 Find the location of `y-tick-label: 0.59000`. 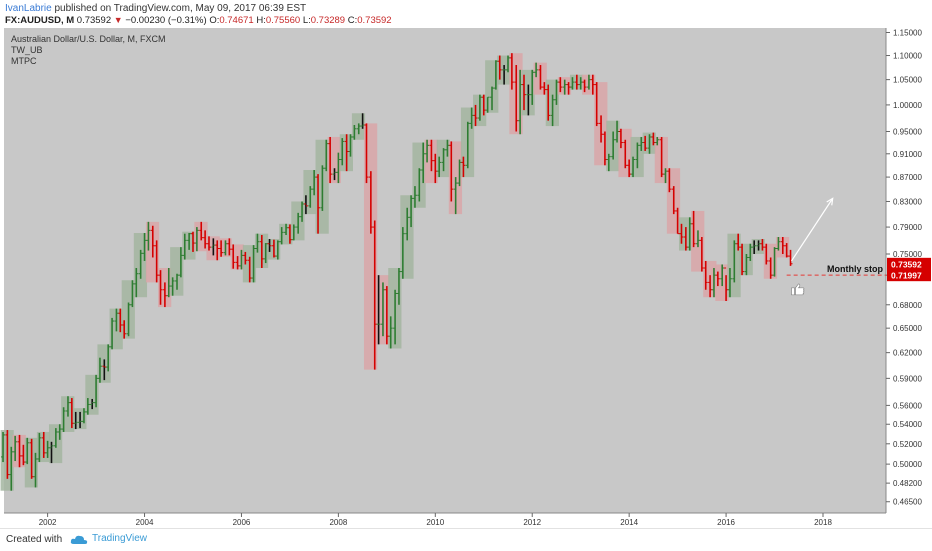

y-tick-label: 0.59000 is located at coordinates (907, 378).